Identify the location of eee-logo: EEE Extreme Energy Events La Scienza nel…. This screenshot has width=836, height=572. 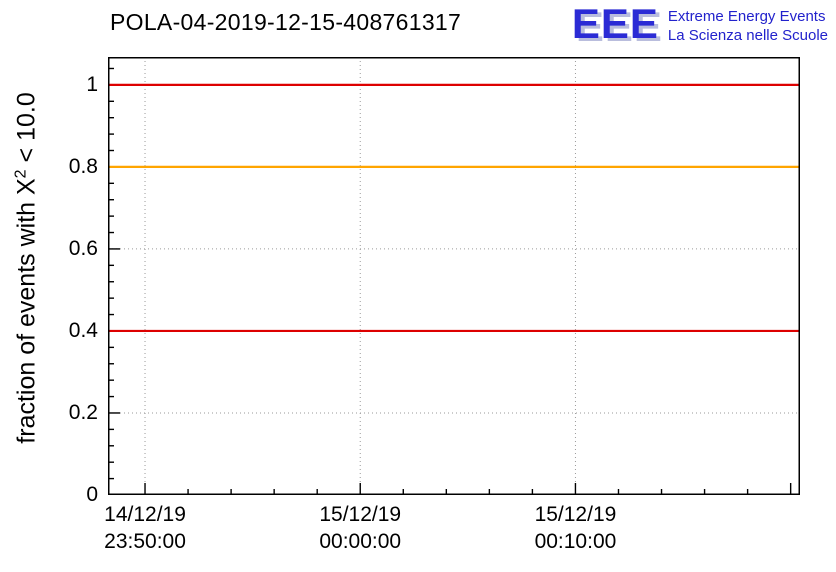
(700, 24).